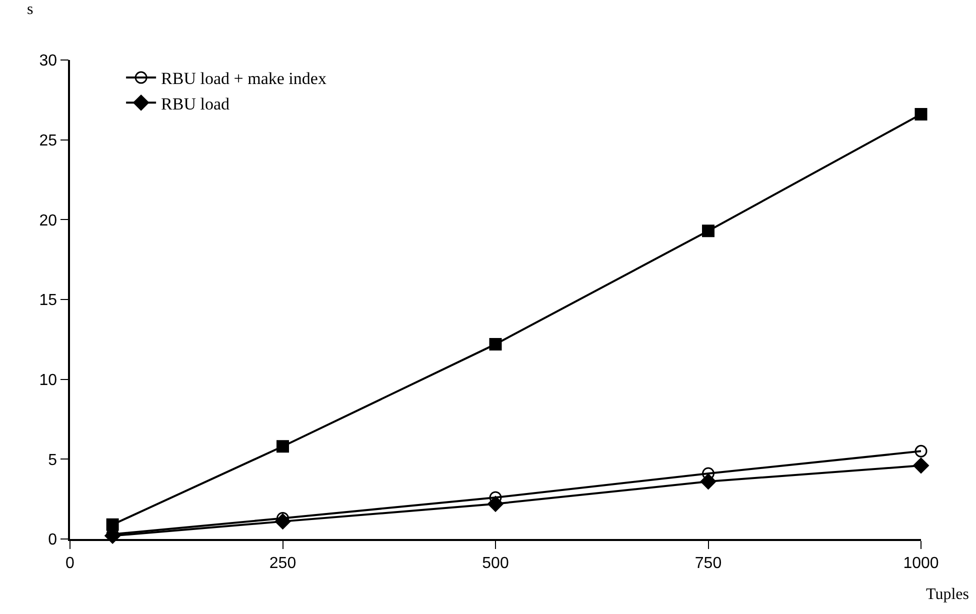 The width and height of the screenshot is (976, 614). I want to click on legend-label: RBU load + make index, so click(244, 78).